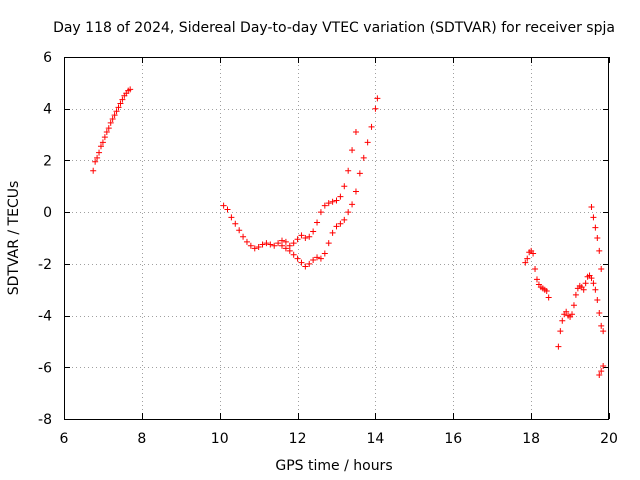 The image size is (640, 480). What do you see at coordinates (47, 213) in the screenshot?
I see `y-tick-label: 0` at bounding box center [47, 213].